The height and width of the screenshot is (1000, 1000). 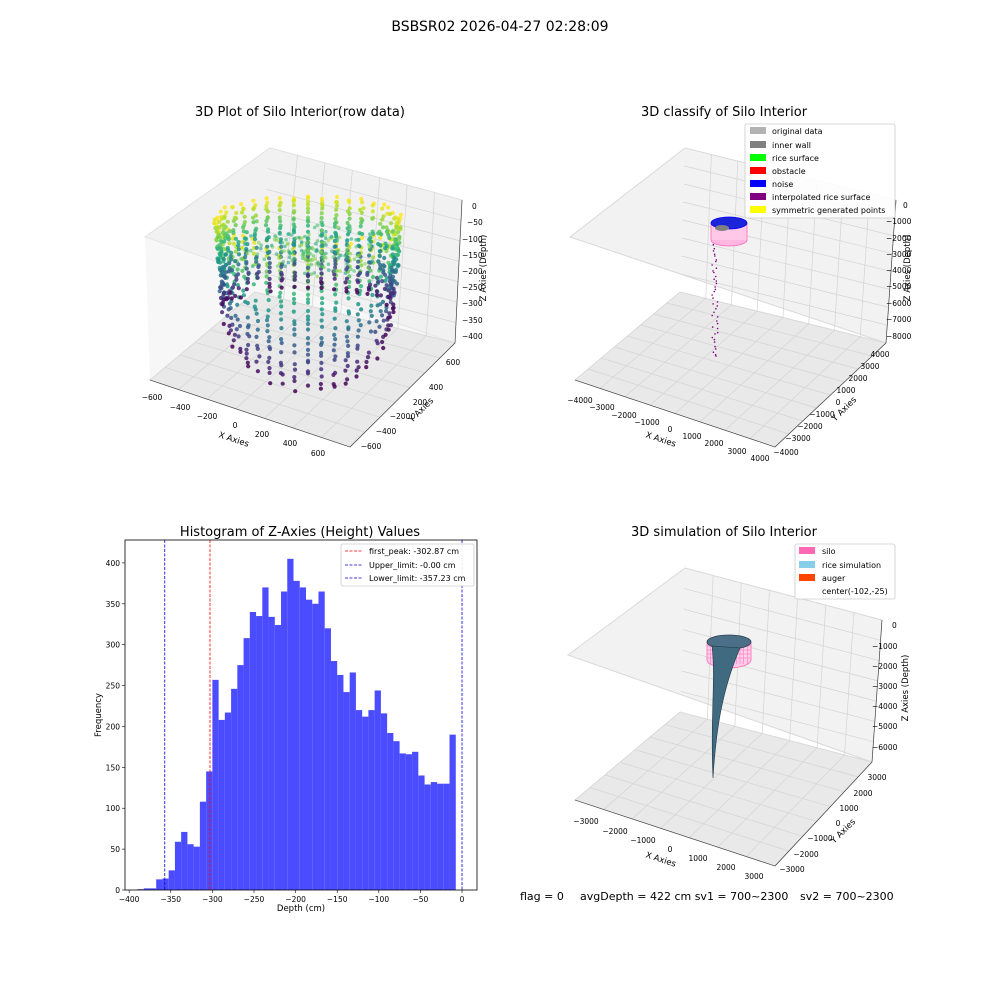 I want to click on classify-ytick-5: −1000, so click(x=822, y=414).